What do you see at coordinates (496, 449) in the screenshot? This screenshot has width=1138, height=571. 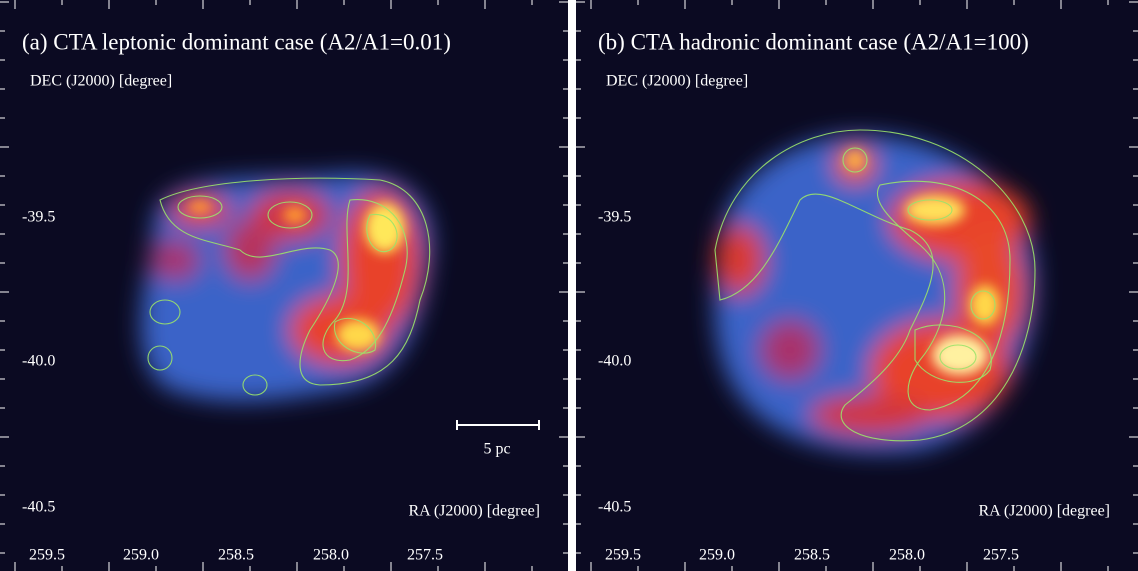 I see `scale-bar-label: 5 pc` at bounding box center [496, 449].